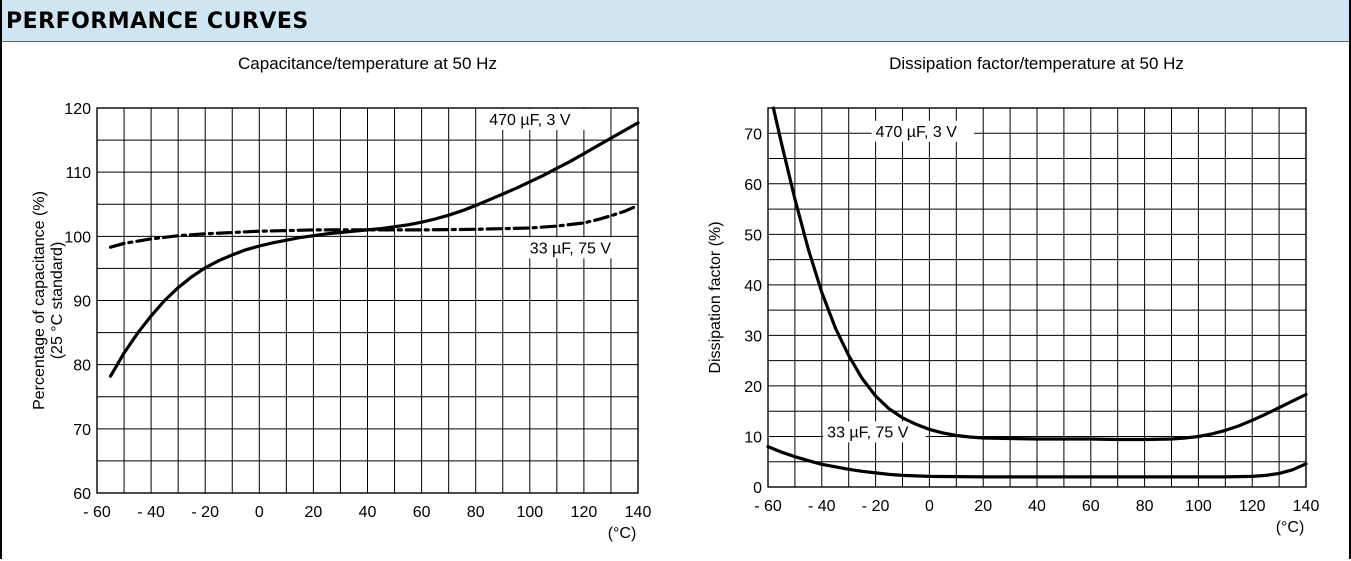 The height and width of the screenshot is (561, 1351). Describe the element at coordinates (753, 387) in the screenshot. I see `y-tick-label: 20` at that location.